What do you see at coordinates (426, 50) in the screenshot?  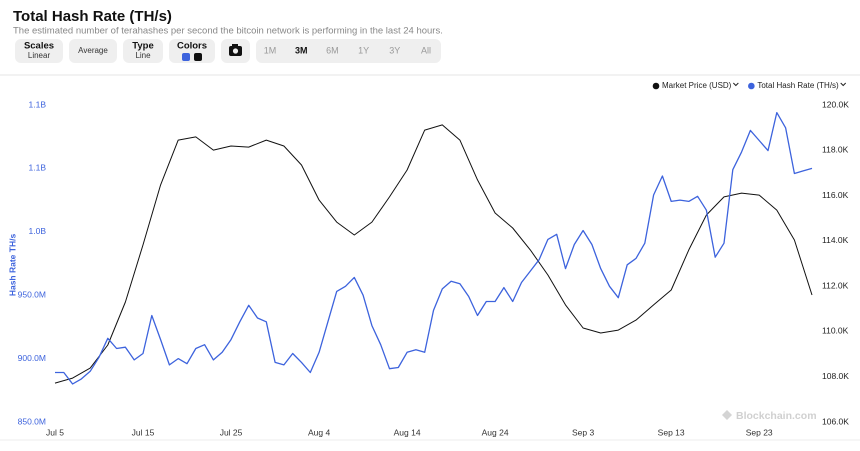 I see `range-button: All` at bounding box center [426, 50].